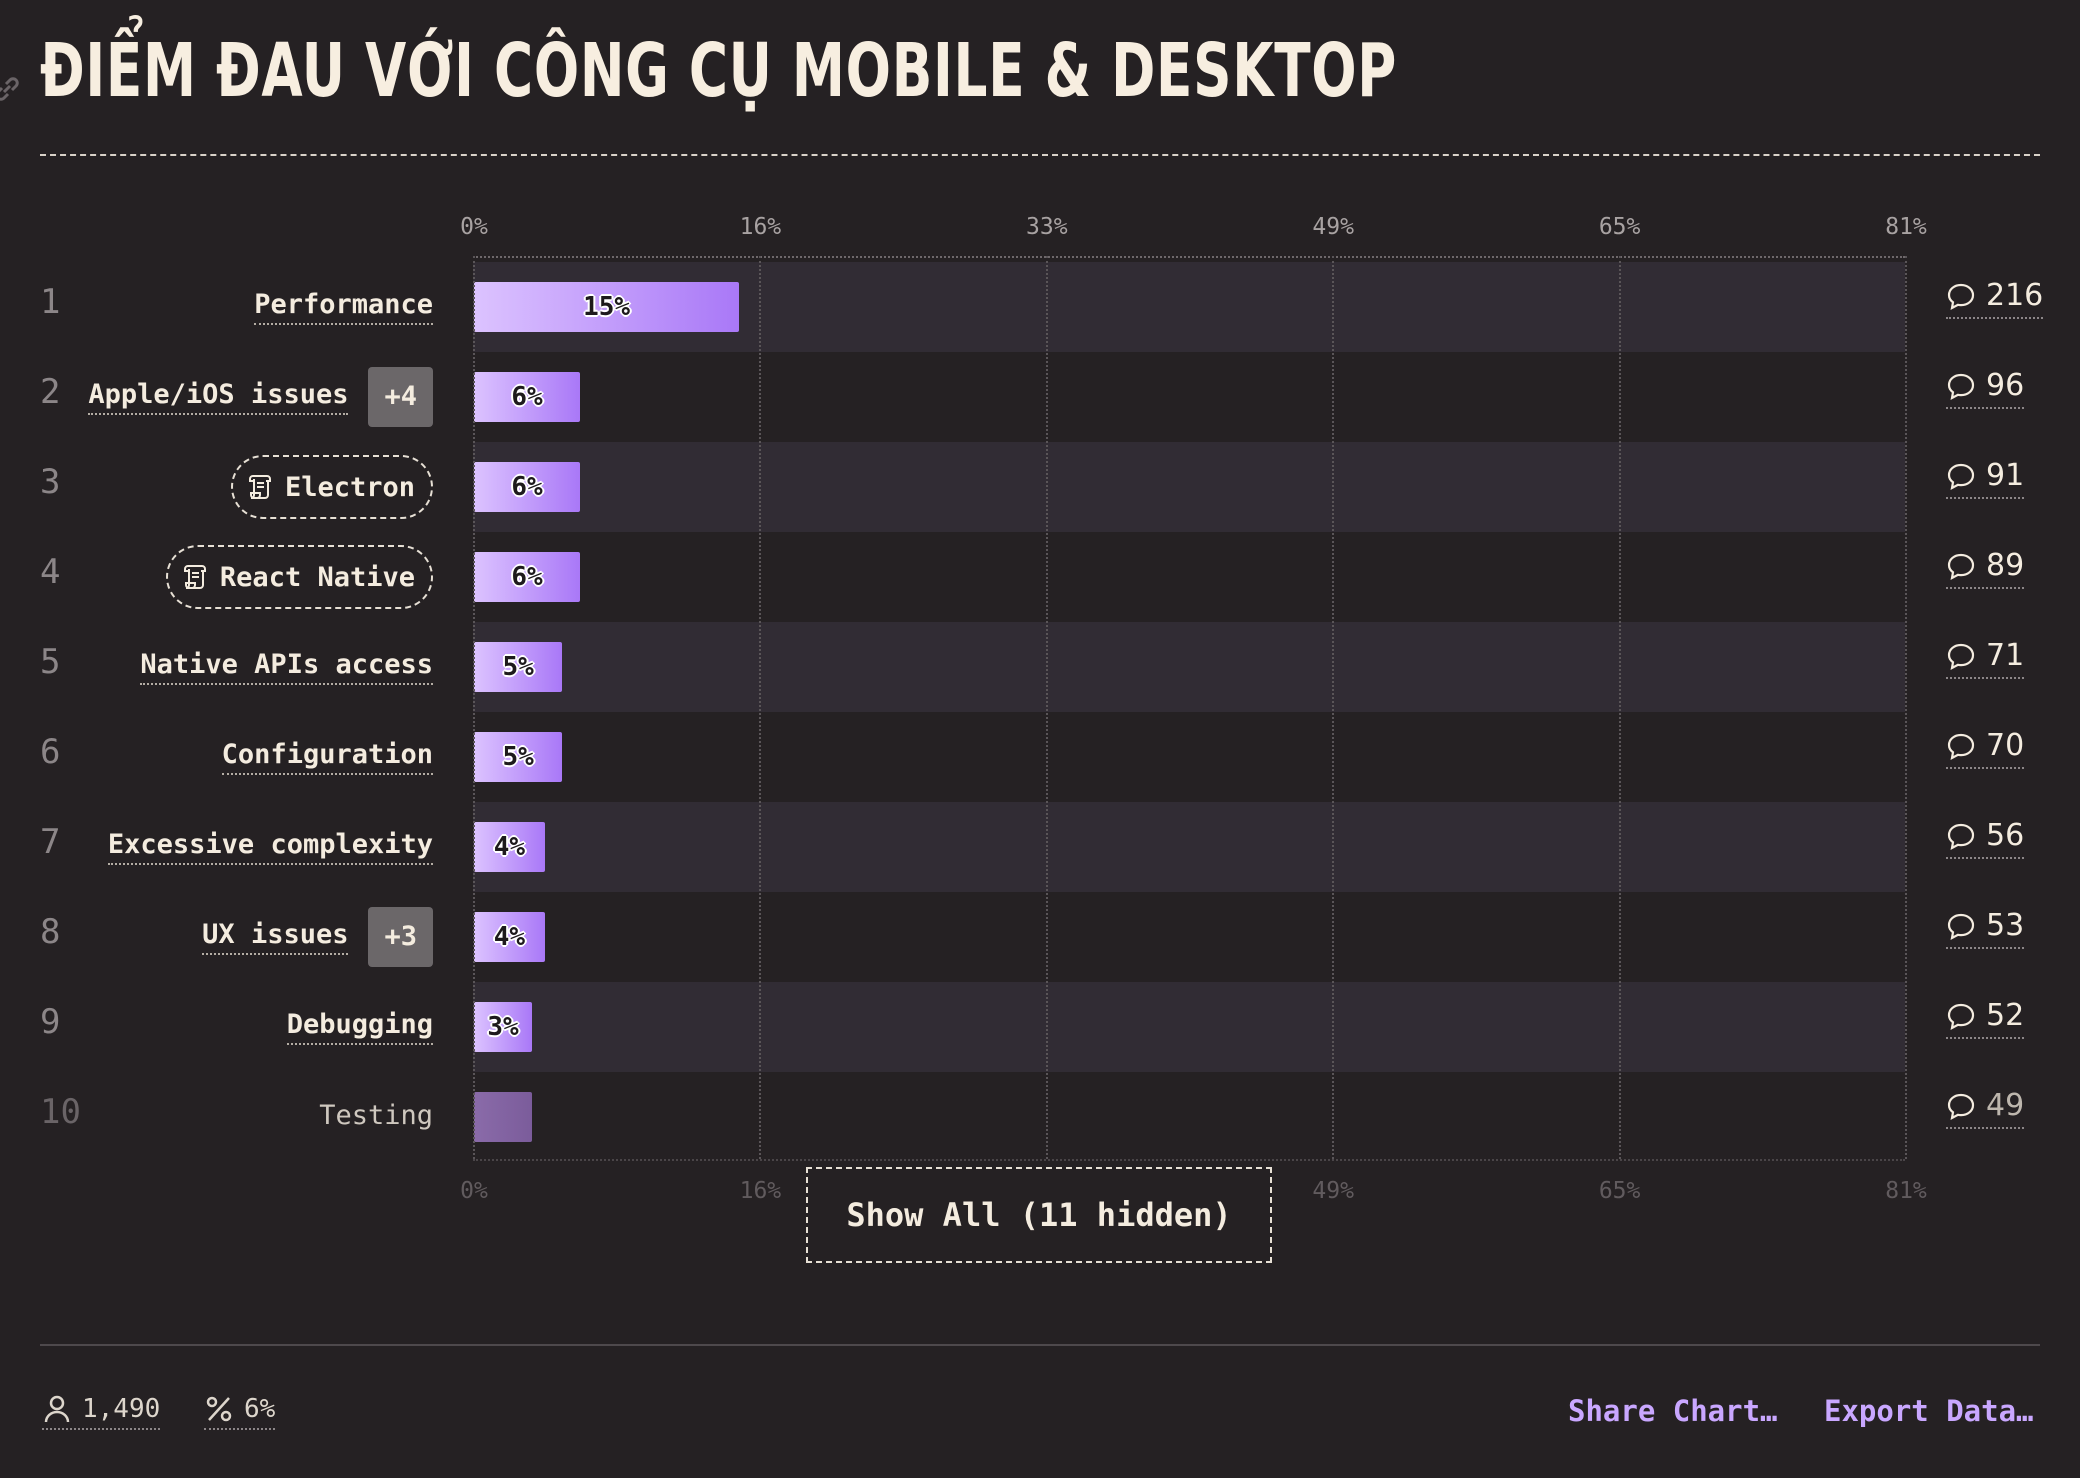 This screenshot has width=2080, height=1478. I want to click on chart-row: 1 Performance 15% 216, so click(1040, 307).